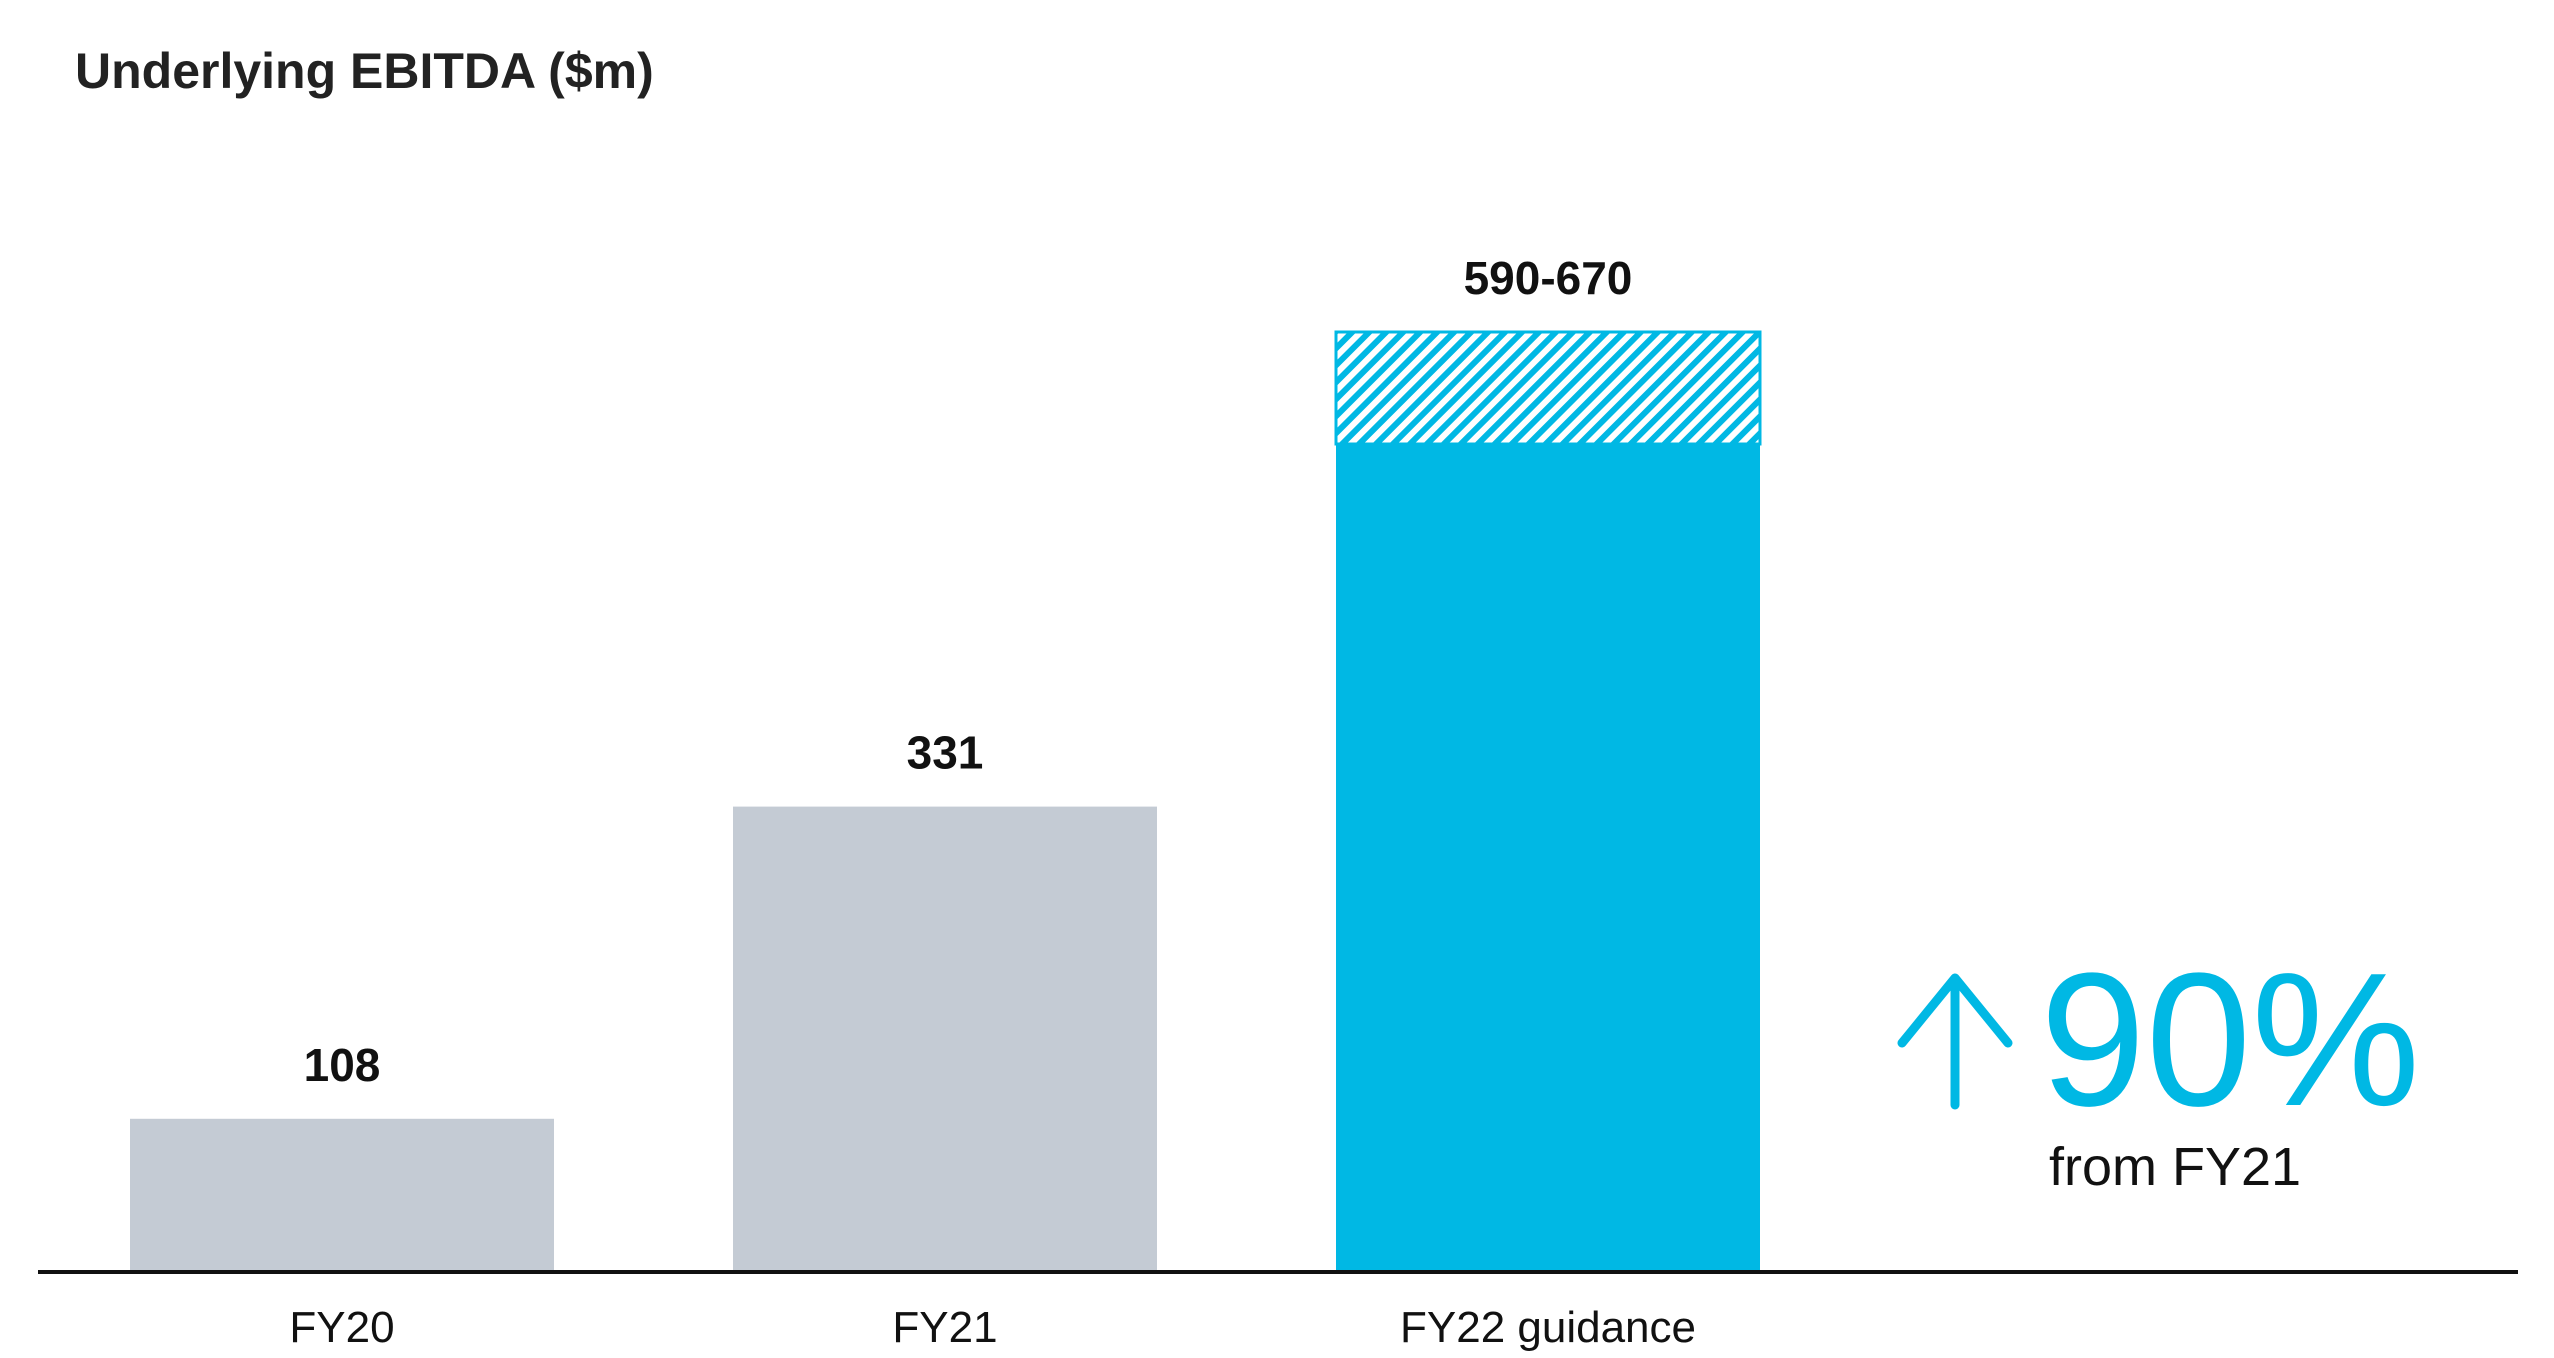 Image resolution: width=2554 pixels, height=1358 pixels. What do you see at coordinates (342, 1194) in the screenshot?
I see `bar-fy20` at bounding box center [342, 1194].